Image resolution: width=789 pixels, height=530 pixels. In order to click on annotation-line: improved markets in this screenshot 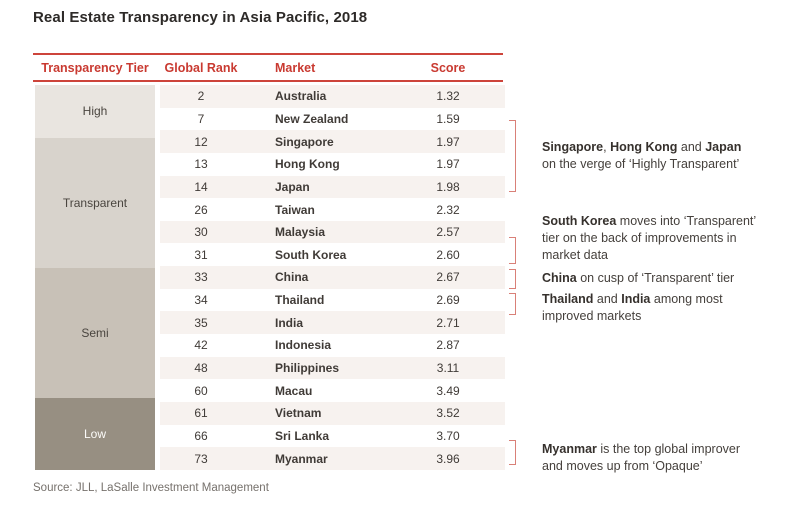, I will do `click(592, 316)`.